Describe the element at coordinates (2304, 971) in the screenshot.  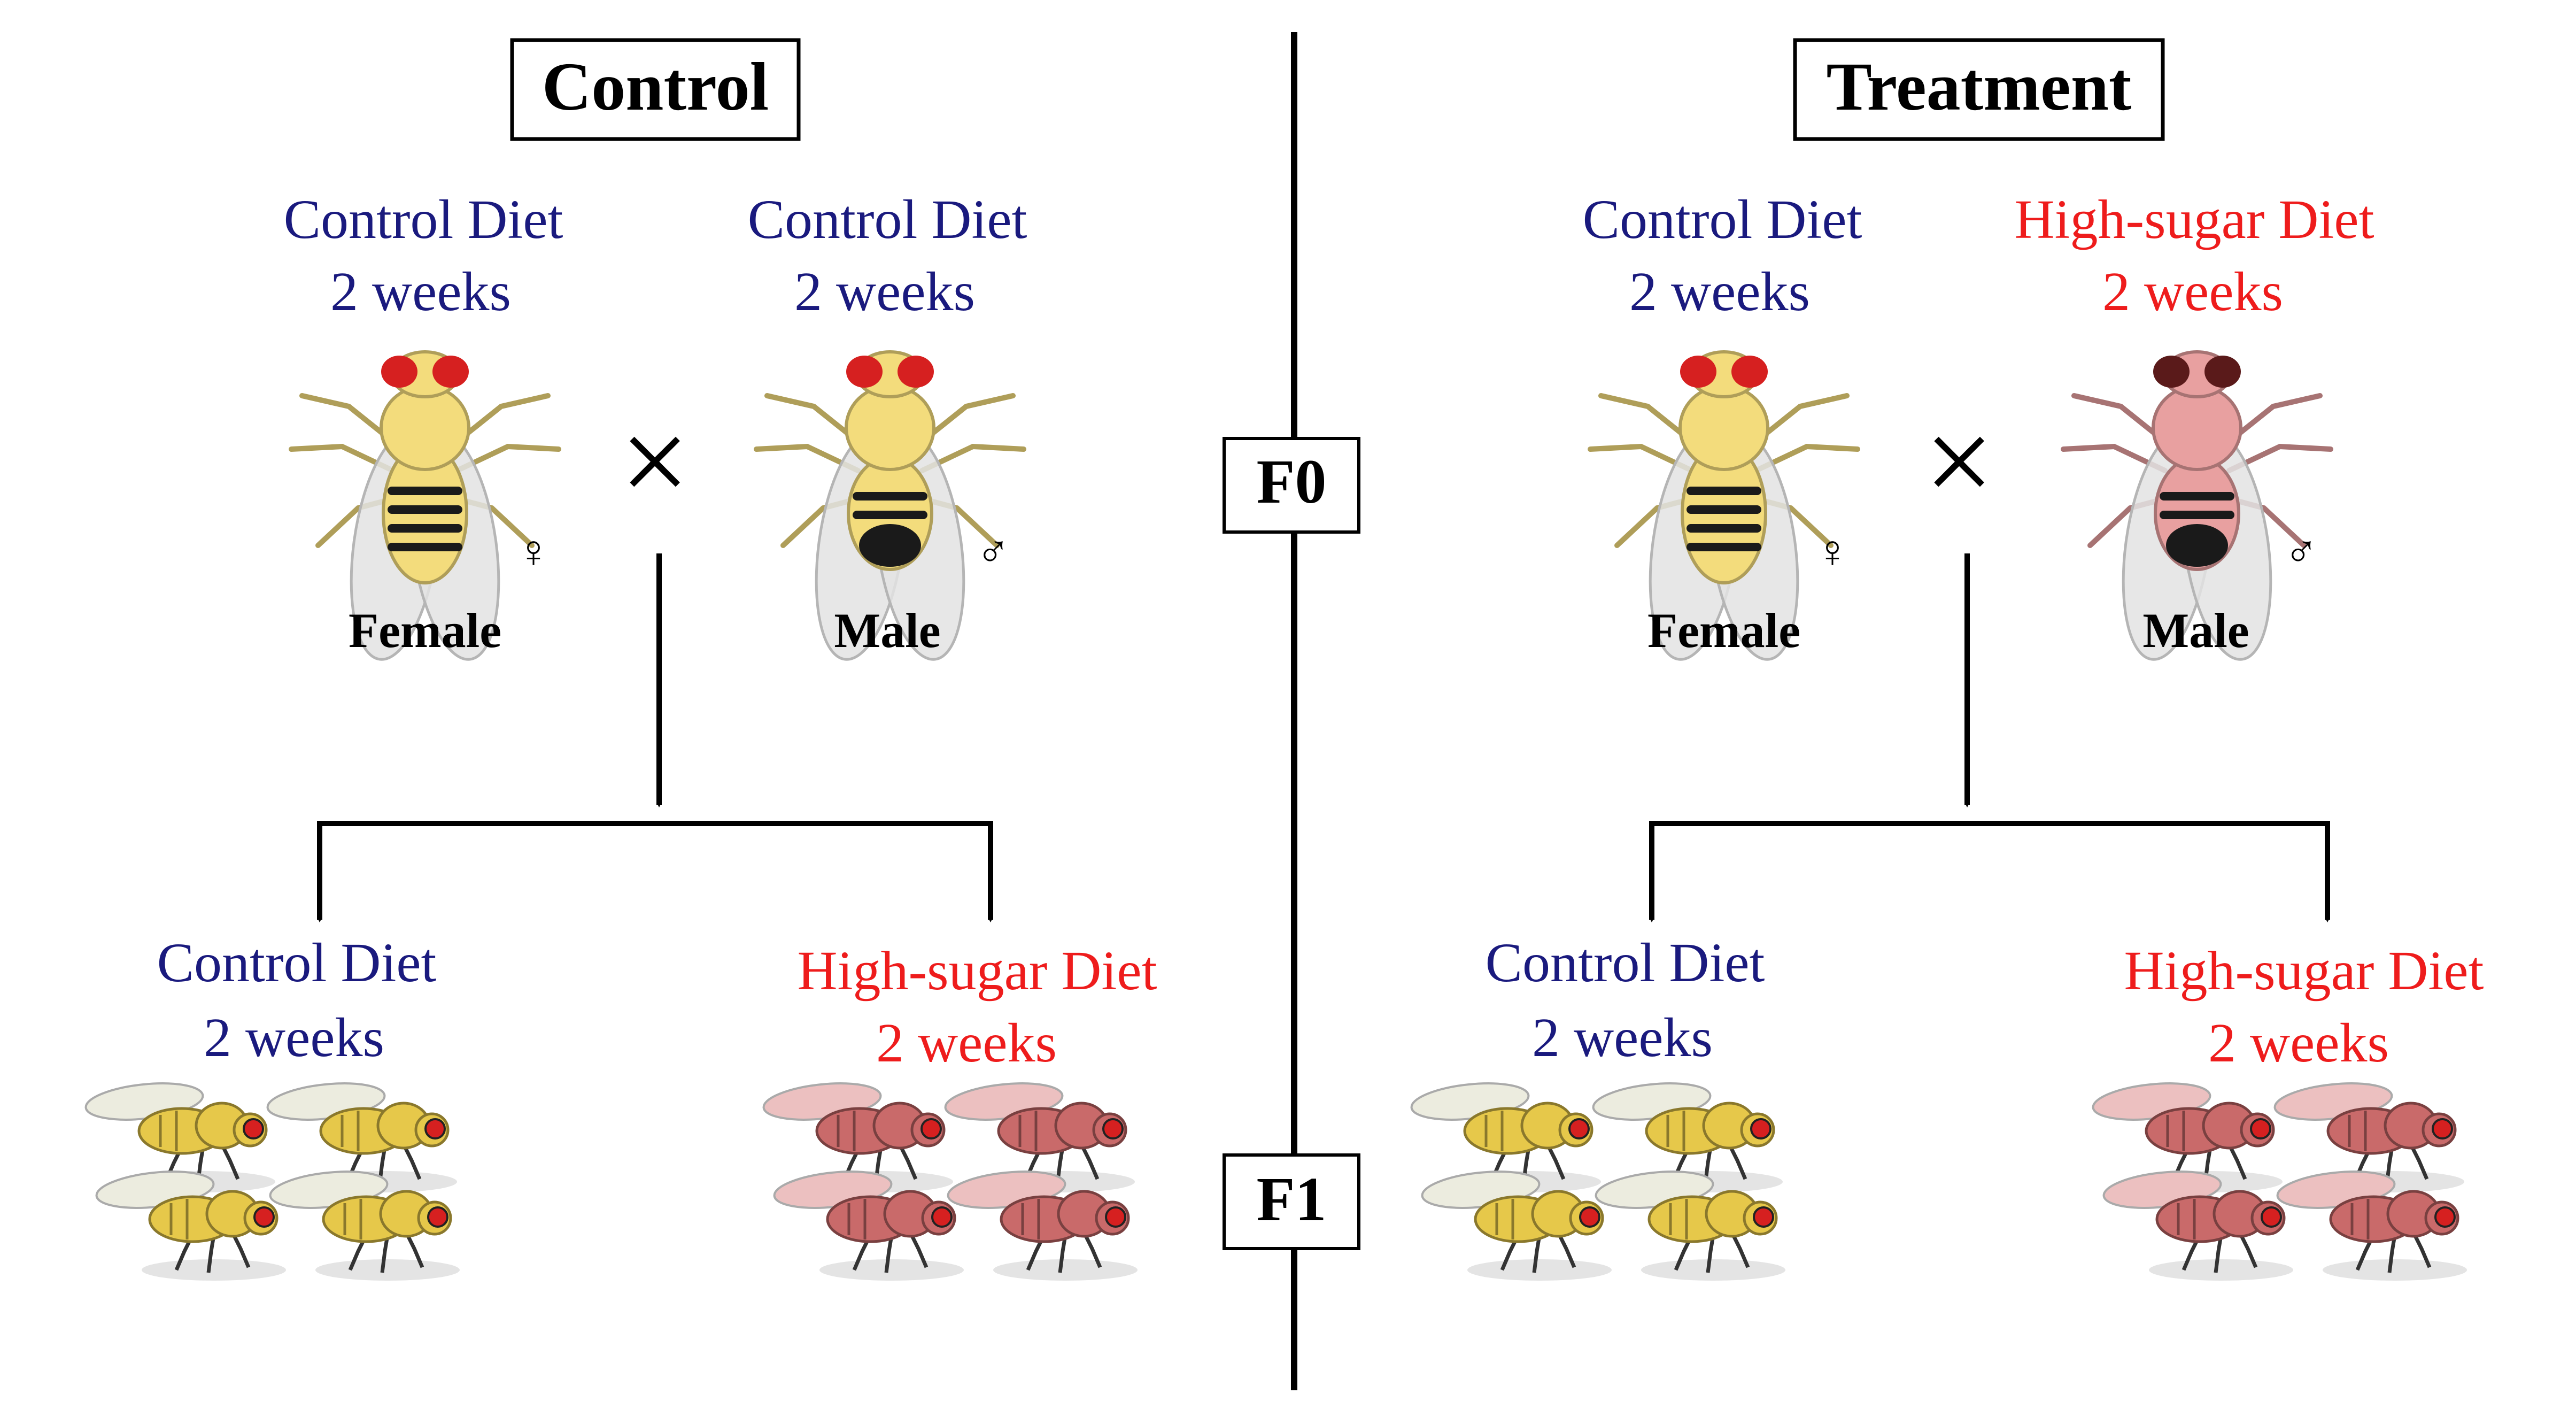
I see `treatment-offspring-highsugar-diet: High-sugar Diet` at that location.